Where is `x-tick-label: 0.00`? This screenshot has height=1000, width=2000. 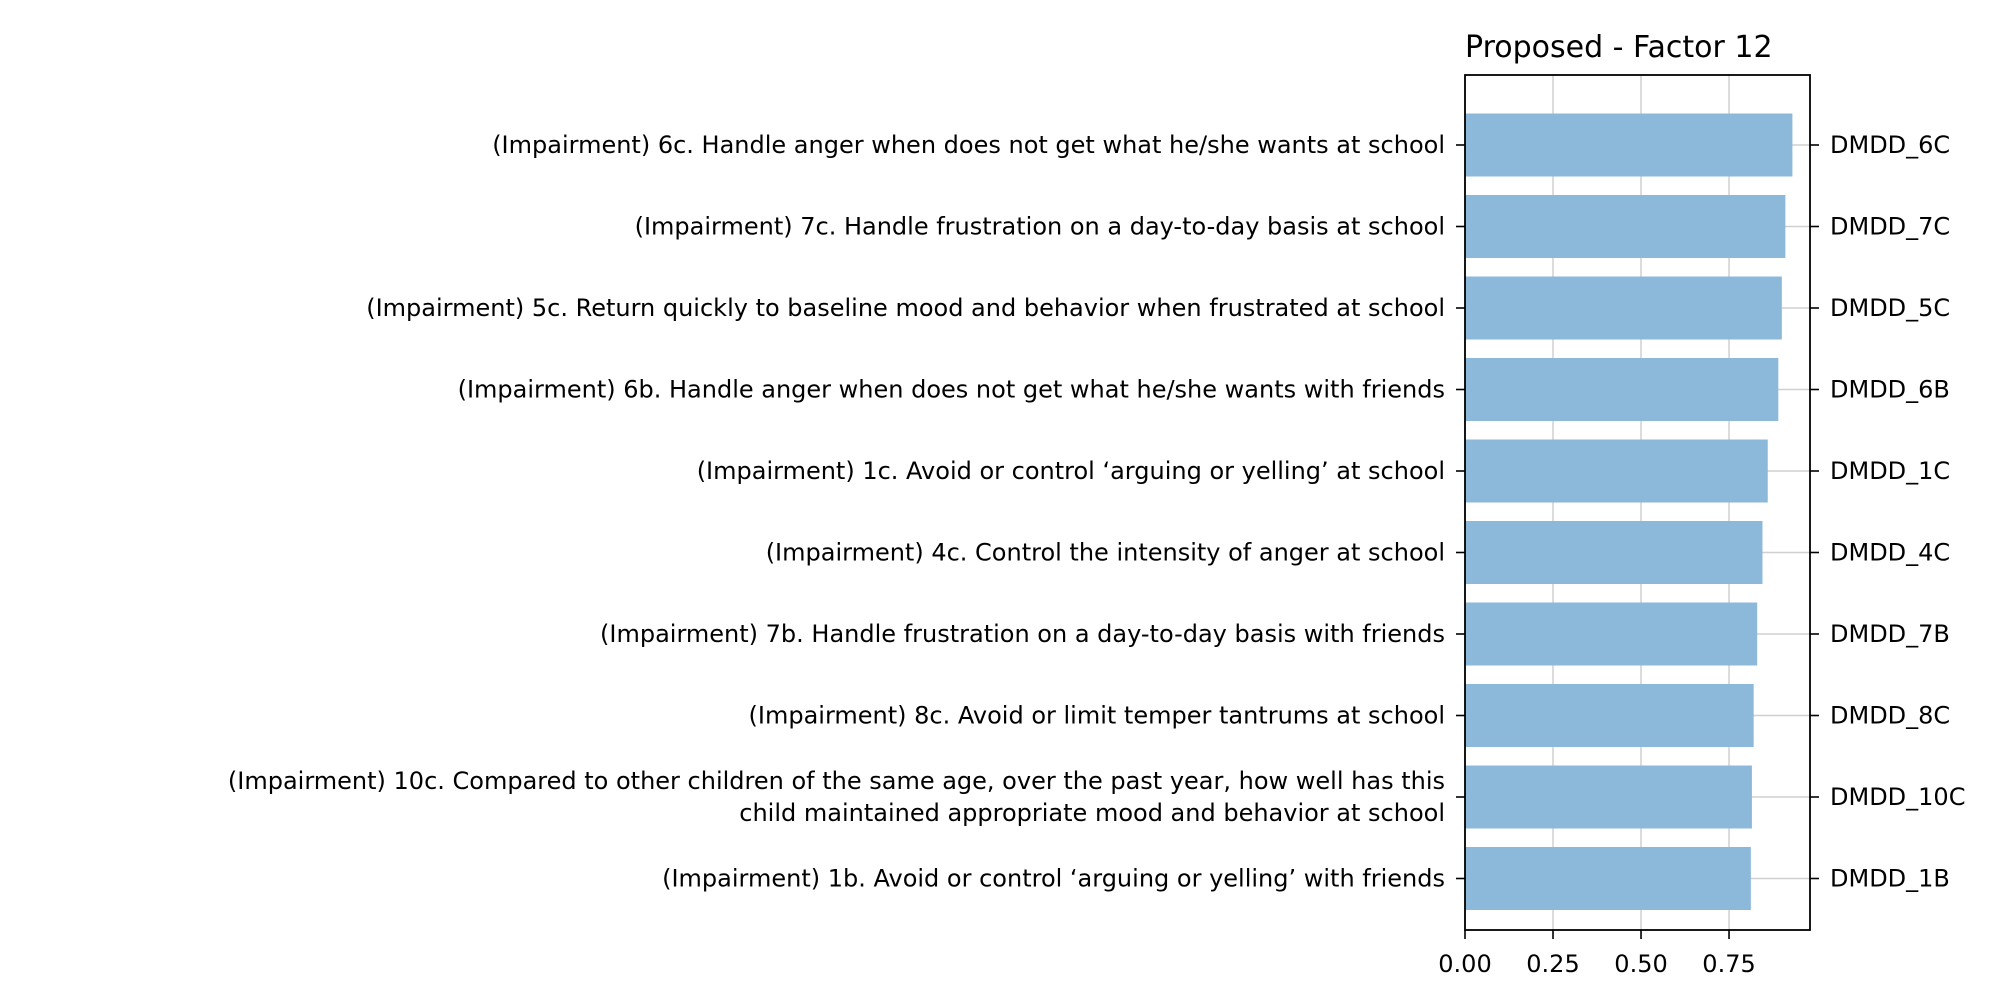
x-tick-label: 0.00 is located at coordinates (1464, 964).